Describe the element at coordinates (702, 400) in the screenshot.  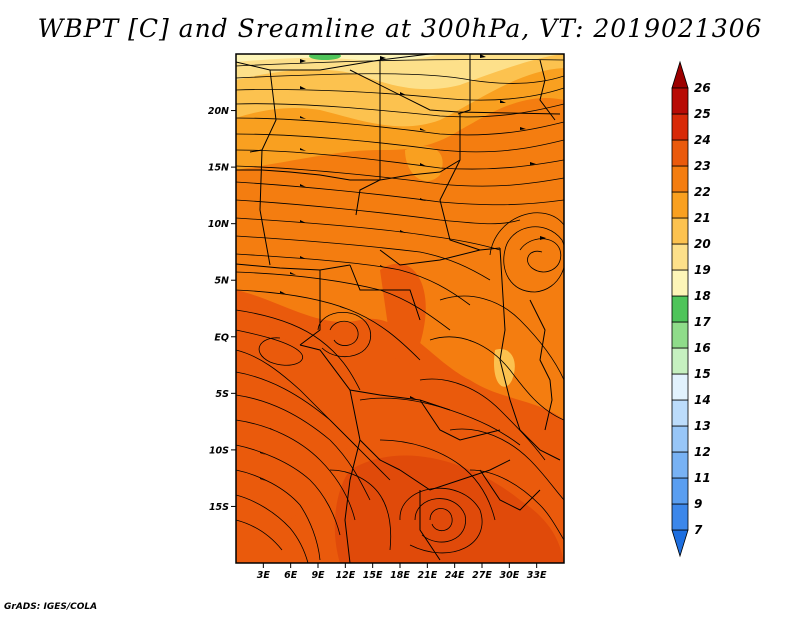
I see `colorbar-level-label: 14` at that location.